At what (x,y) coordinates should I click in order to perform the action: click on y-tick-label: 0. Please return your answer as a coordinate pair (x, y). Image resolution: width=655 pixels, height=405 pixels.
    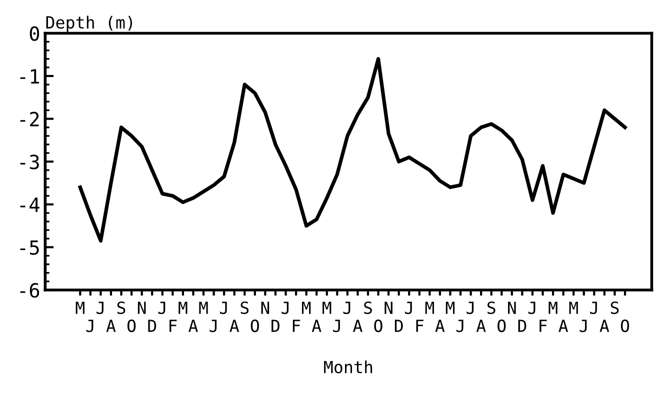
    Looking at the image, I should click on (35, 33).